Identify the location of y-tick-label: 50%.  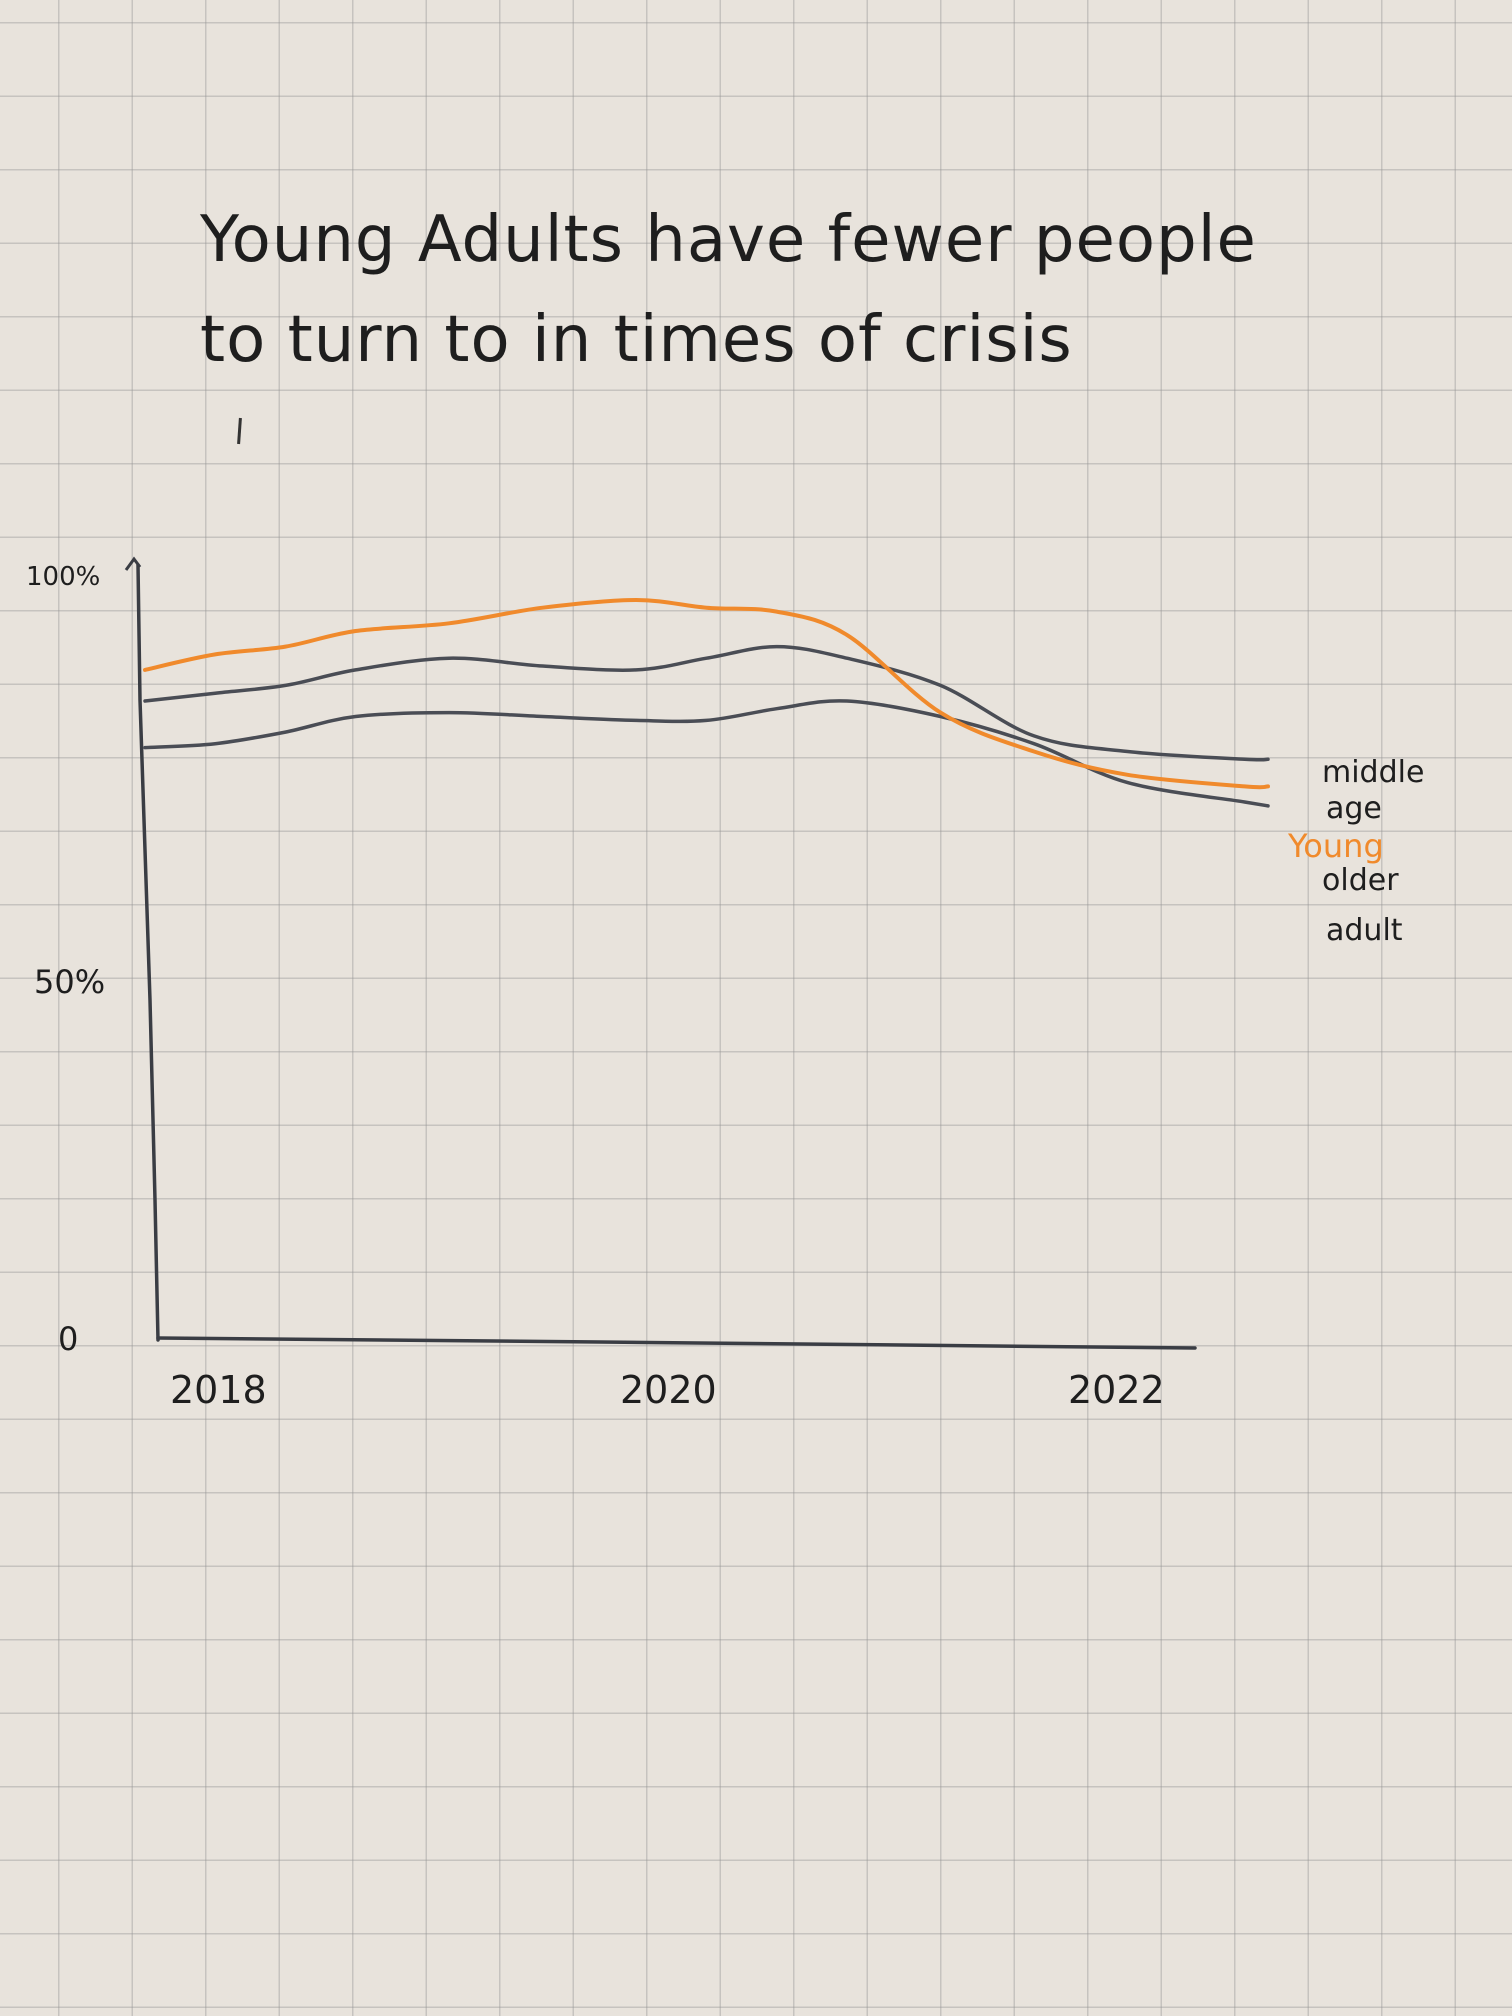
(69, 982).